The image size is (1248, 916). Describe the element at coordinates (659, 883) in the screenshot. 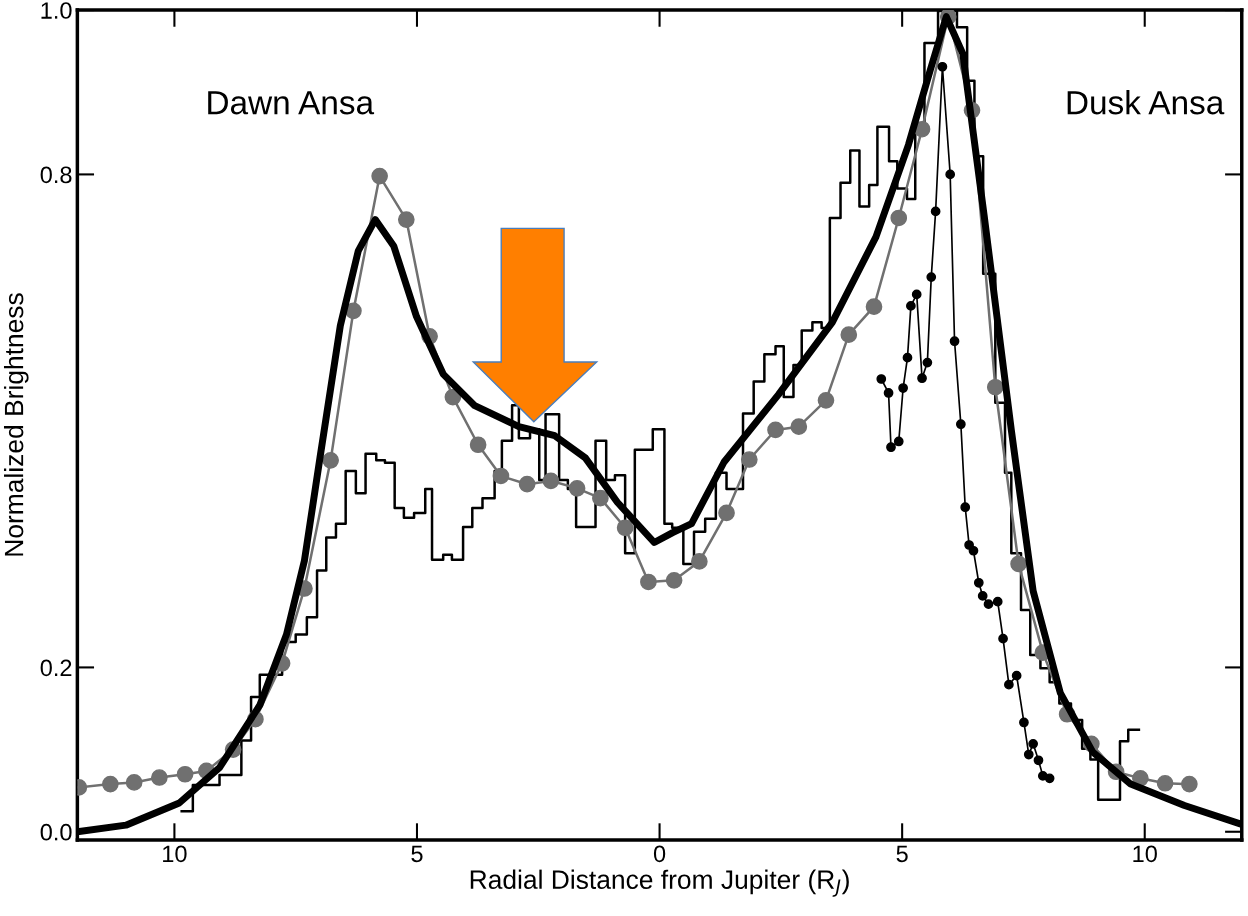

I see `x-axis-title: Radial Distance from Jupiter (R$_{J}$)` at that location.